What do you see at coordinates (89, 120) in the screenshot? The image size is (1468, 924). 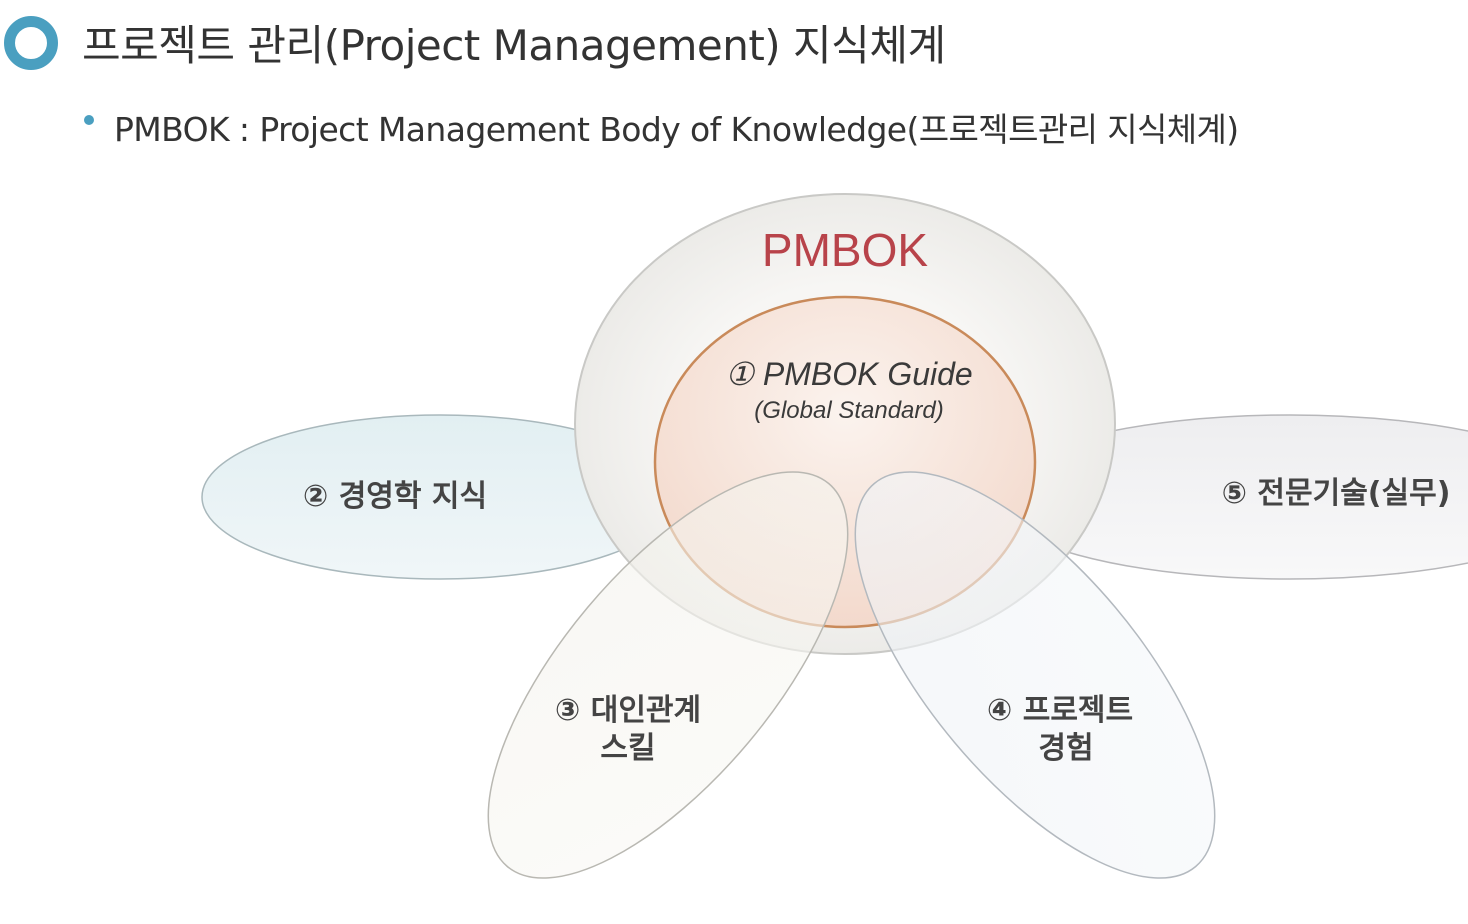 I see `dot-bullet-icon` at bounding box center [89, 120].